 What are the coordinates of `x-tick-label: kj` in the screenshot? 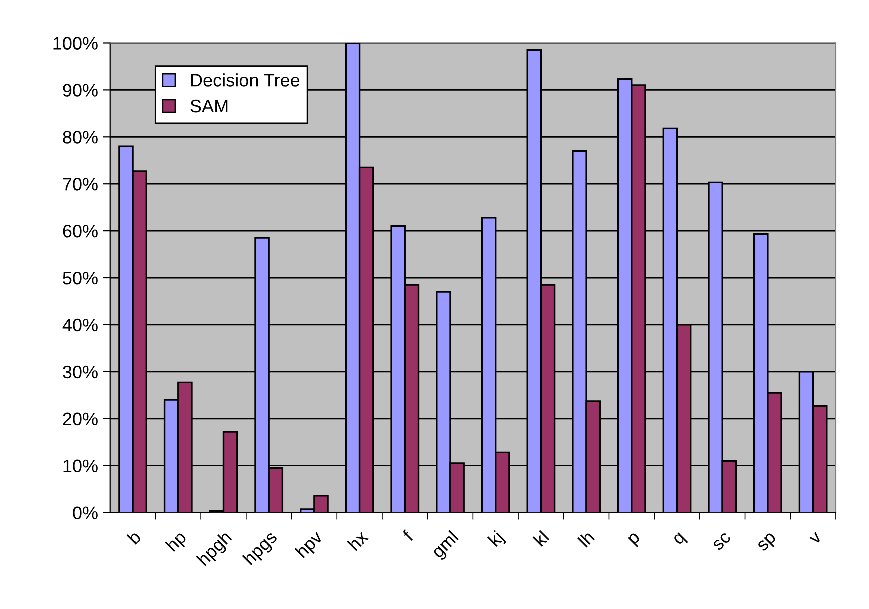 It's located at (497, 540).